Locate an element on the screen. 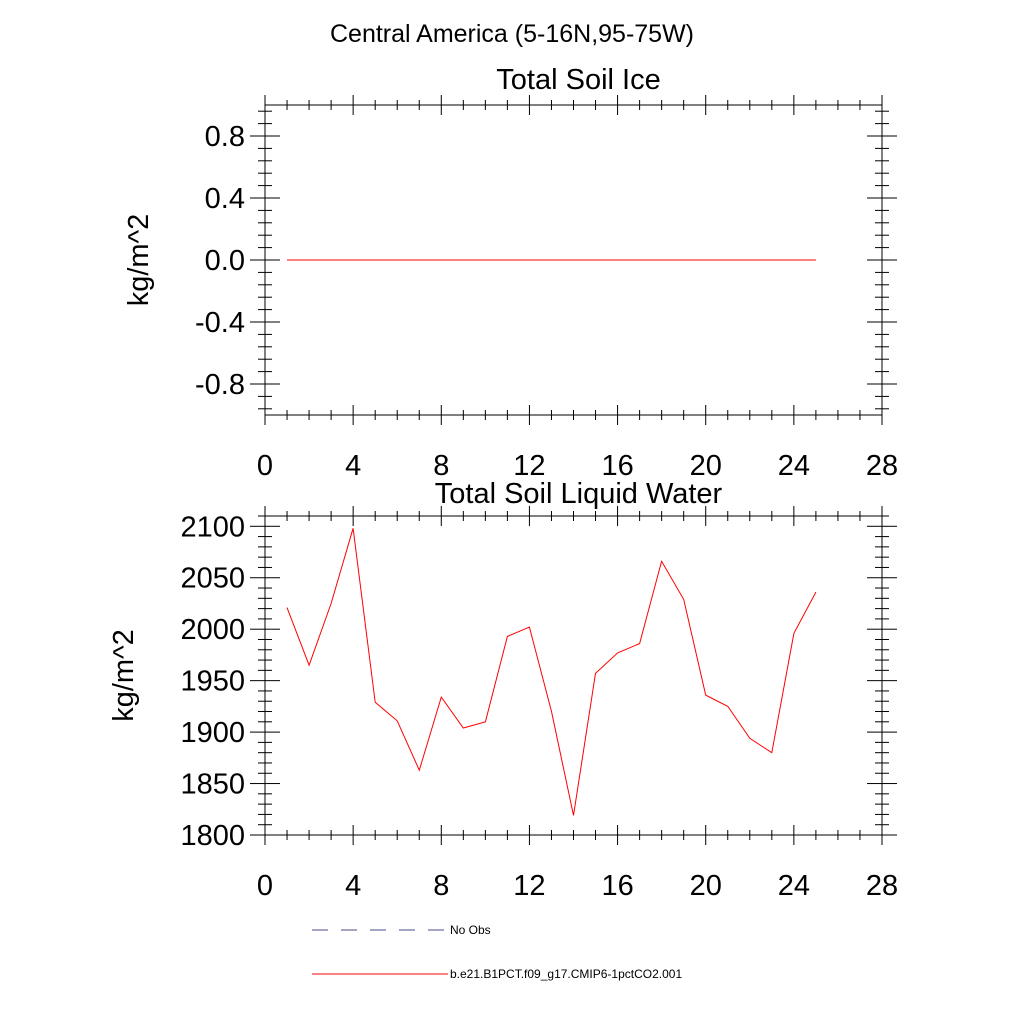 The image size is (1024, 1024). y-tick-label: 0.0 is located at coordinates (225, 261).